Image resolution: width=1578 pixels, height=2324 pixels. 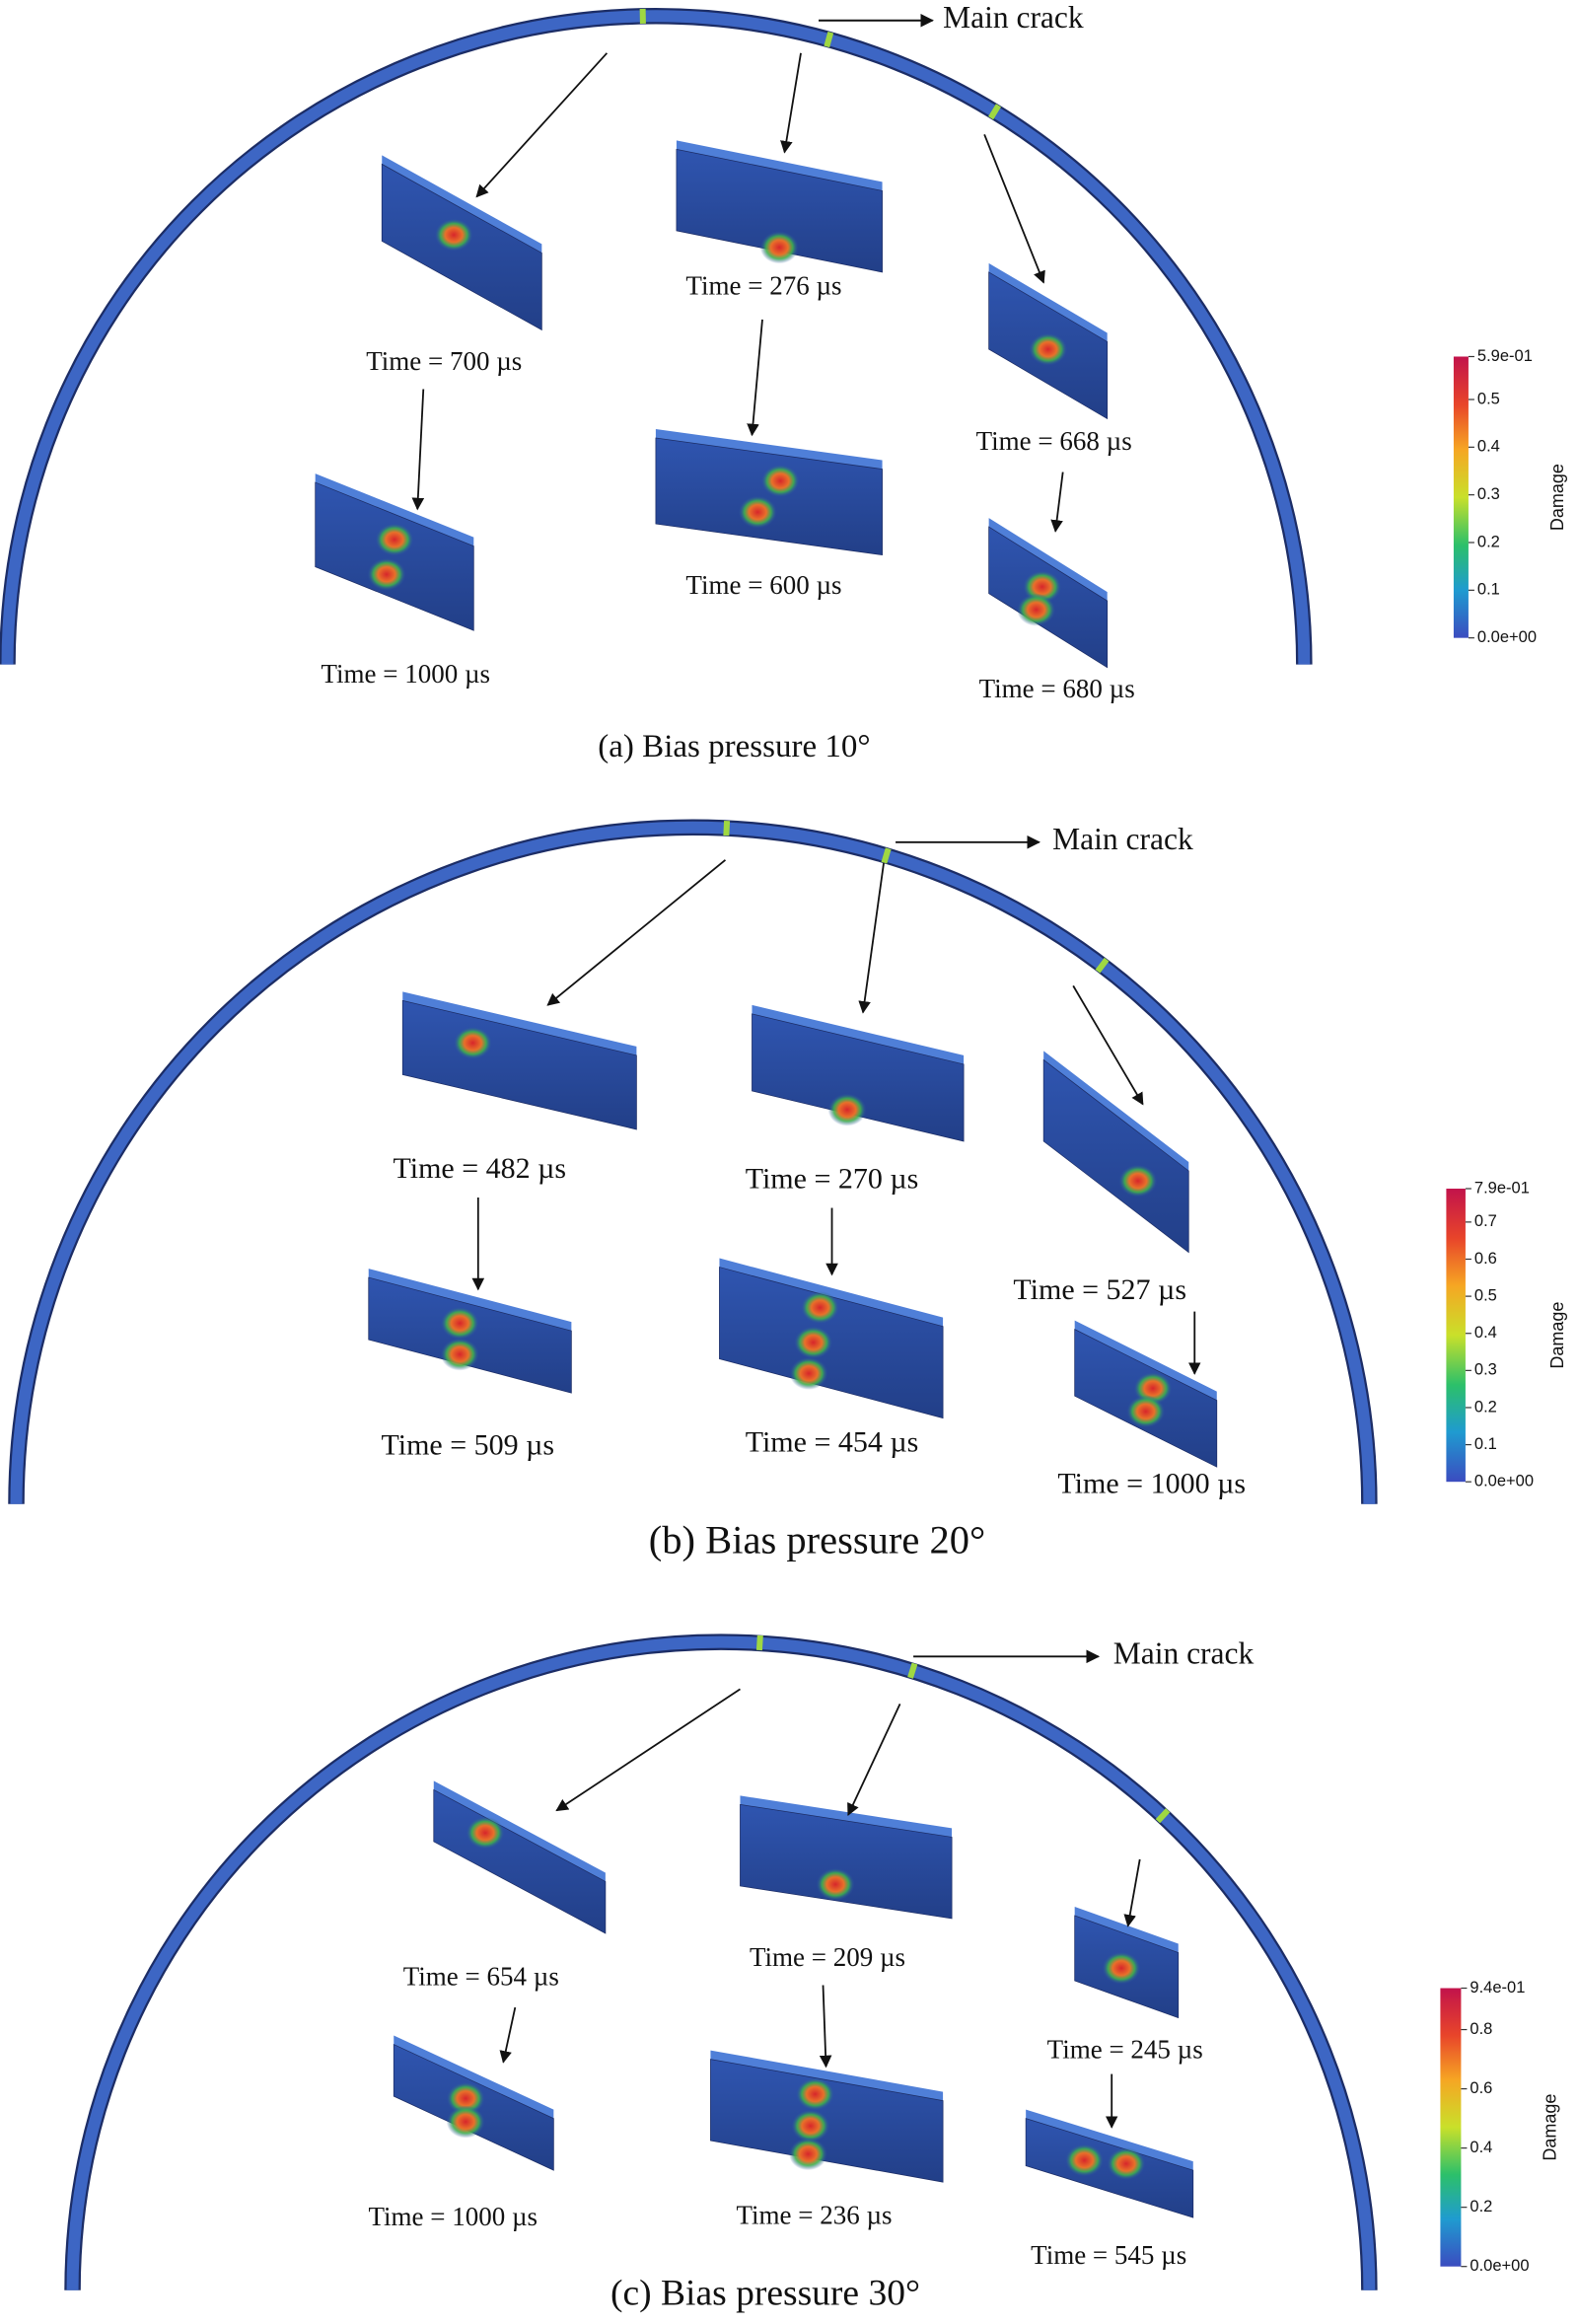 I want to click on time-label: Time = 236 µs, so click(x=814, y=2214).